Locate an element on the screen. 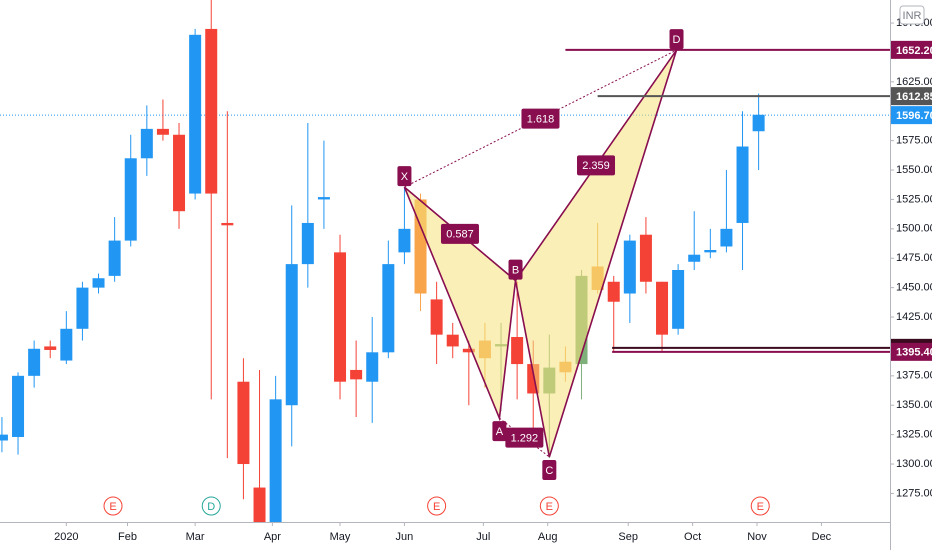 This screenshot has width=932, height=550. point-label: C is located at coordinates (549, 471).